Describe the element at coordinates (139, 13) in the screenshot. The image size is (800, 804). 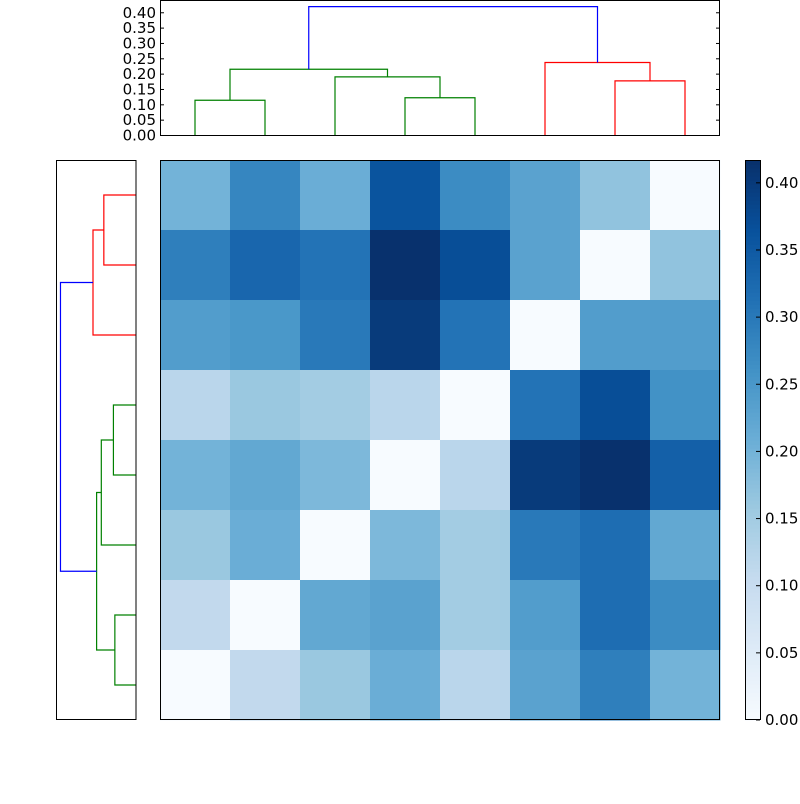
I see `y-tick-label: 0.40` at that location.